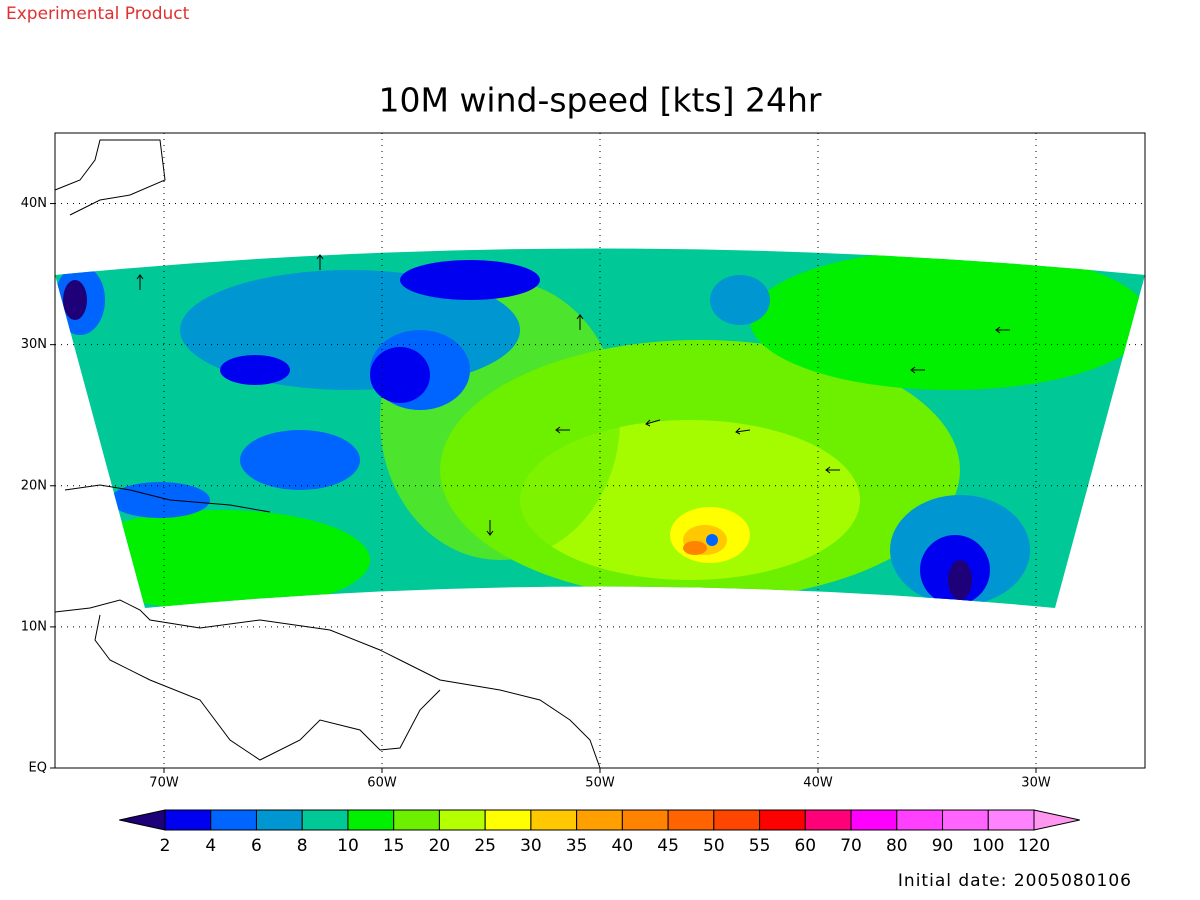  What do you see at coordinates (623, 846) in the screenshot?
I see `colorbar-label: 40` at bounding box center [623, 846].